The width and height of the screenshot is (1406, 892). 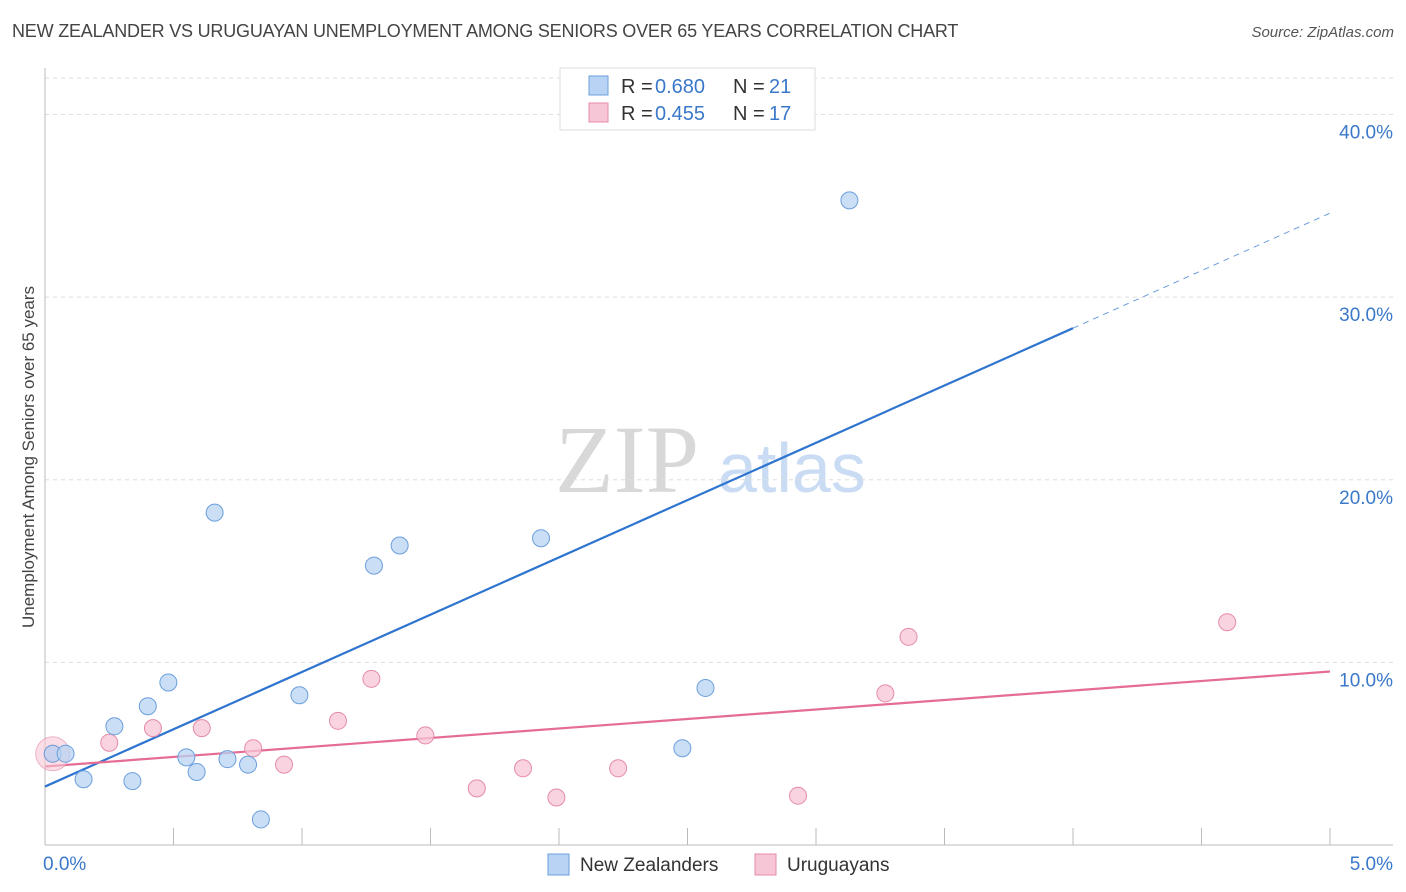 What do you see at coordinates (1366, 680) in the screenshot?
I see `y-tick-label: 10.0%` at bounding box center [1366, 680].